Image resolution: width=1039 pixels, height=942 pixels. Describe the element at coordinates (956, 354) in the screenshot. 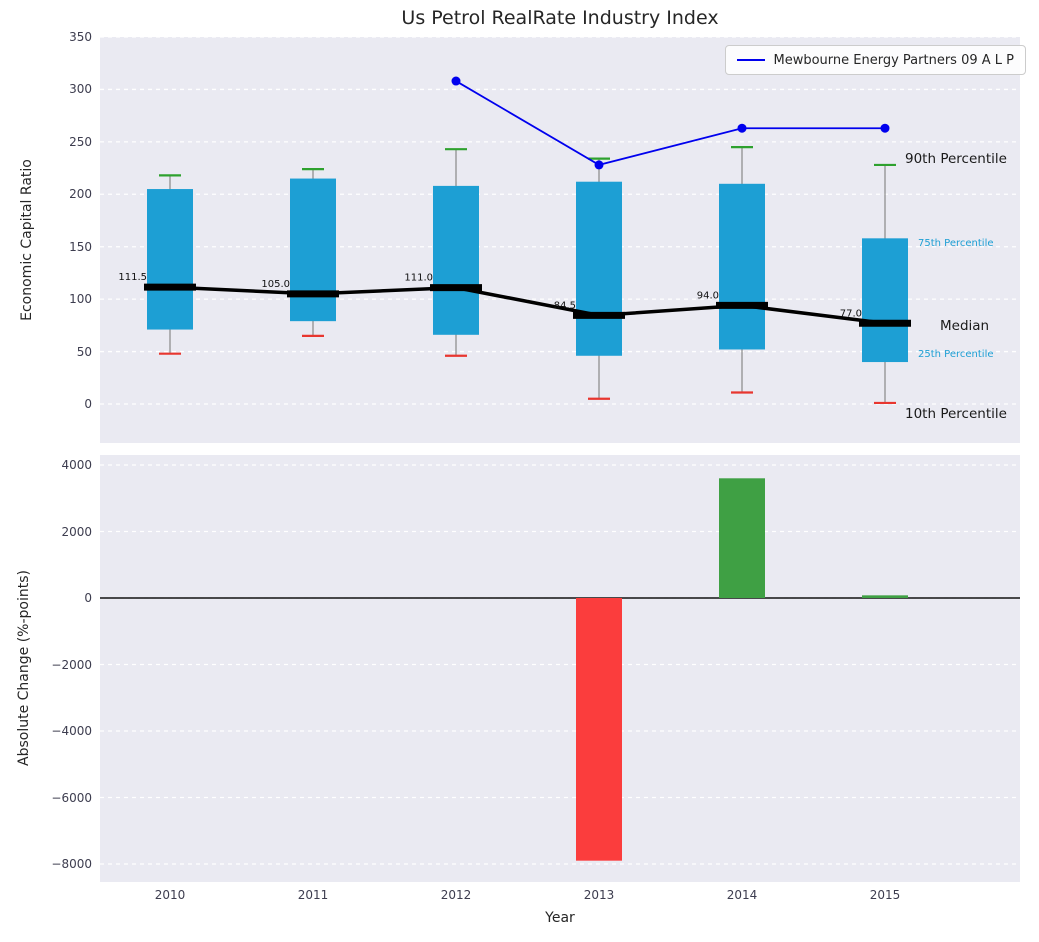

I see `percentile-annotation: 25th Percentile` at that location.